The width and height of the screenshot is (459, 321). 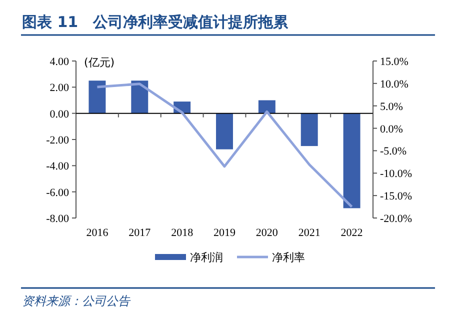 What do you see at coordinates (394, 84) in the screenshot?
I see `y2-tick-label: 10.0%` at bounding box center [394, 84].